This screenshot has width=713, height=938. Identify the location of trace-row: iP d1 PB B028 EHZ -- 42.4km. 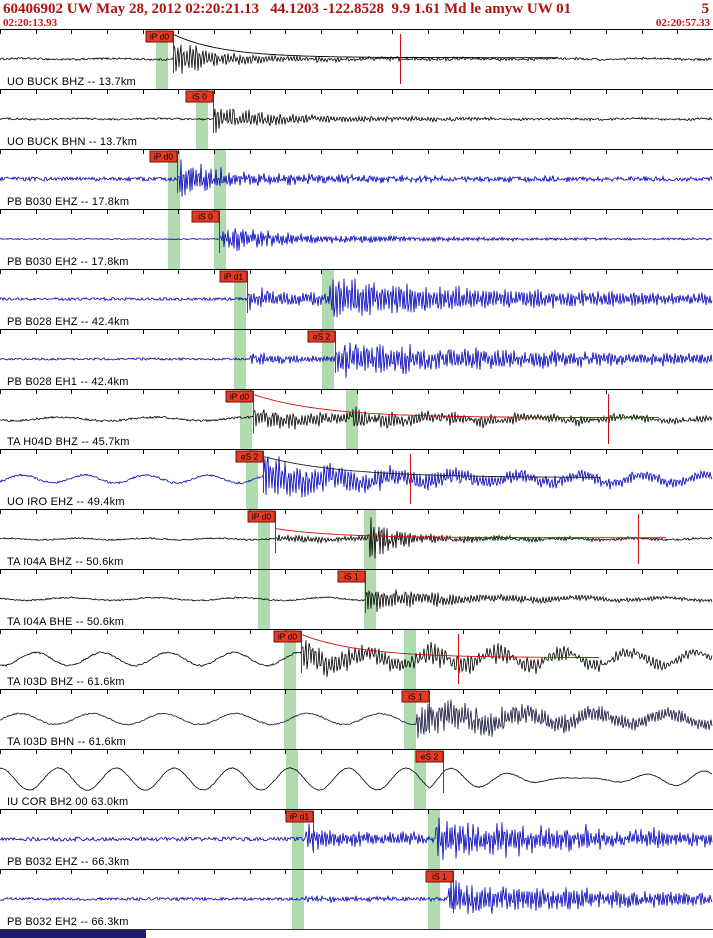
(356, 299).